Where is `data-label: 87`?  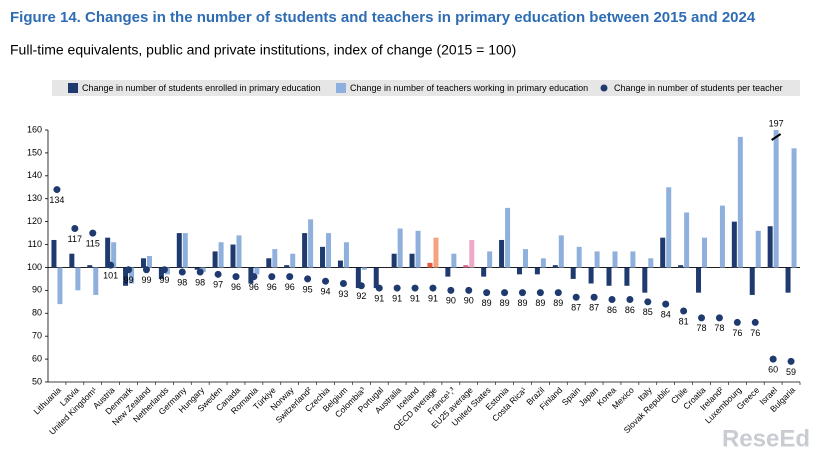 data-label: 87 is located at coordinates (594, 308).